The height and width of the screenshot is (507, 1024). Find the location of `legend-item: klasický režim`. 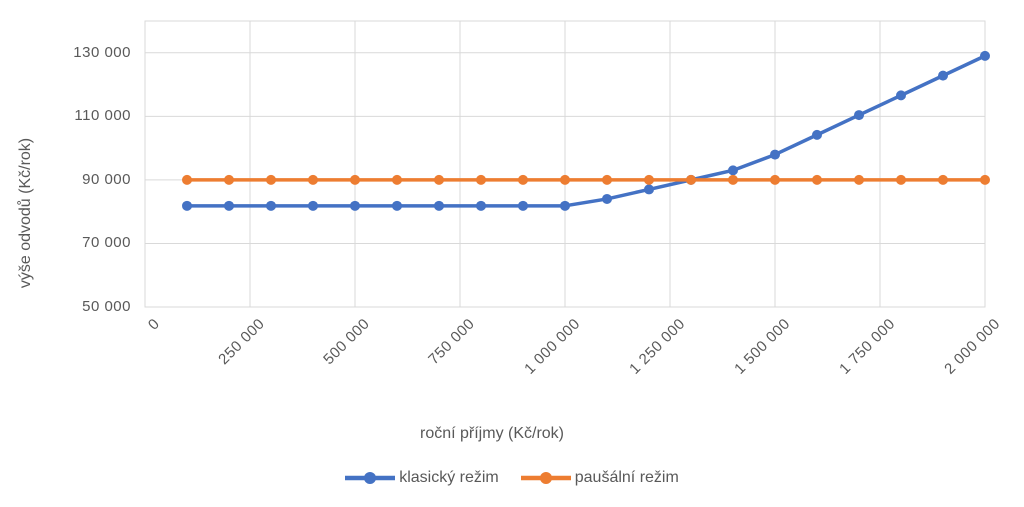

legend-item: klasický režim is located at coordinates (422, 478).